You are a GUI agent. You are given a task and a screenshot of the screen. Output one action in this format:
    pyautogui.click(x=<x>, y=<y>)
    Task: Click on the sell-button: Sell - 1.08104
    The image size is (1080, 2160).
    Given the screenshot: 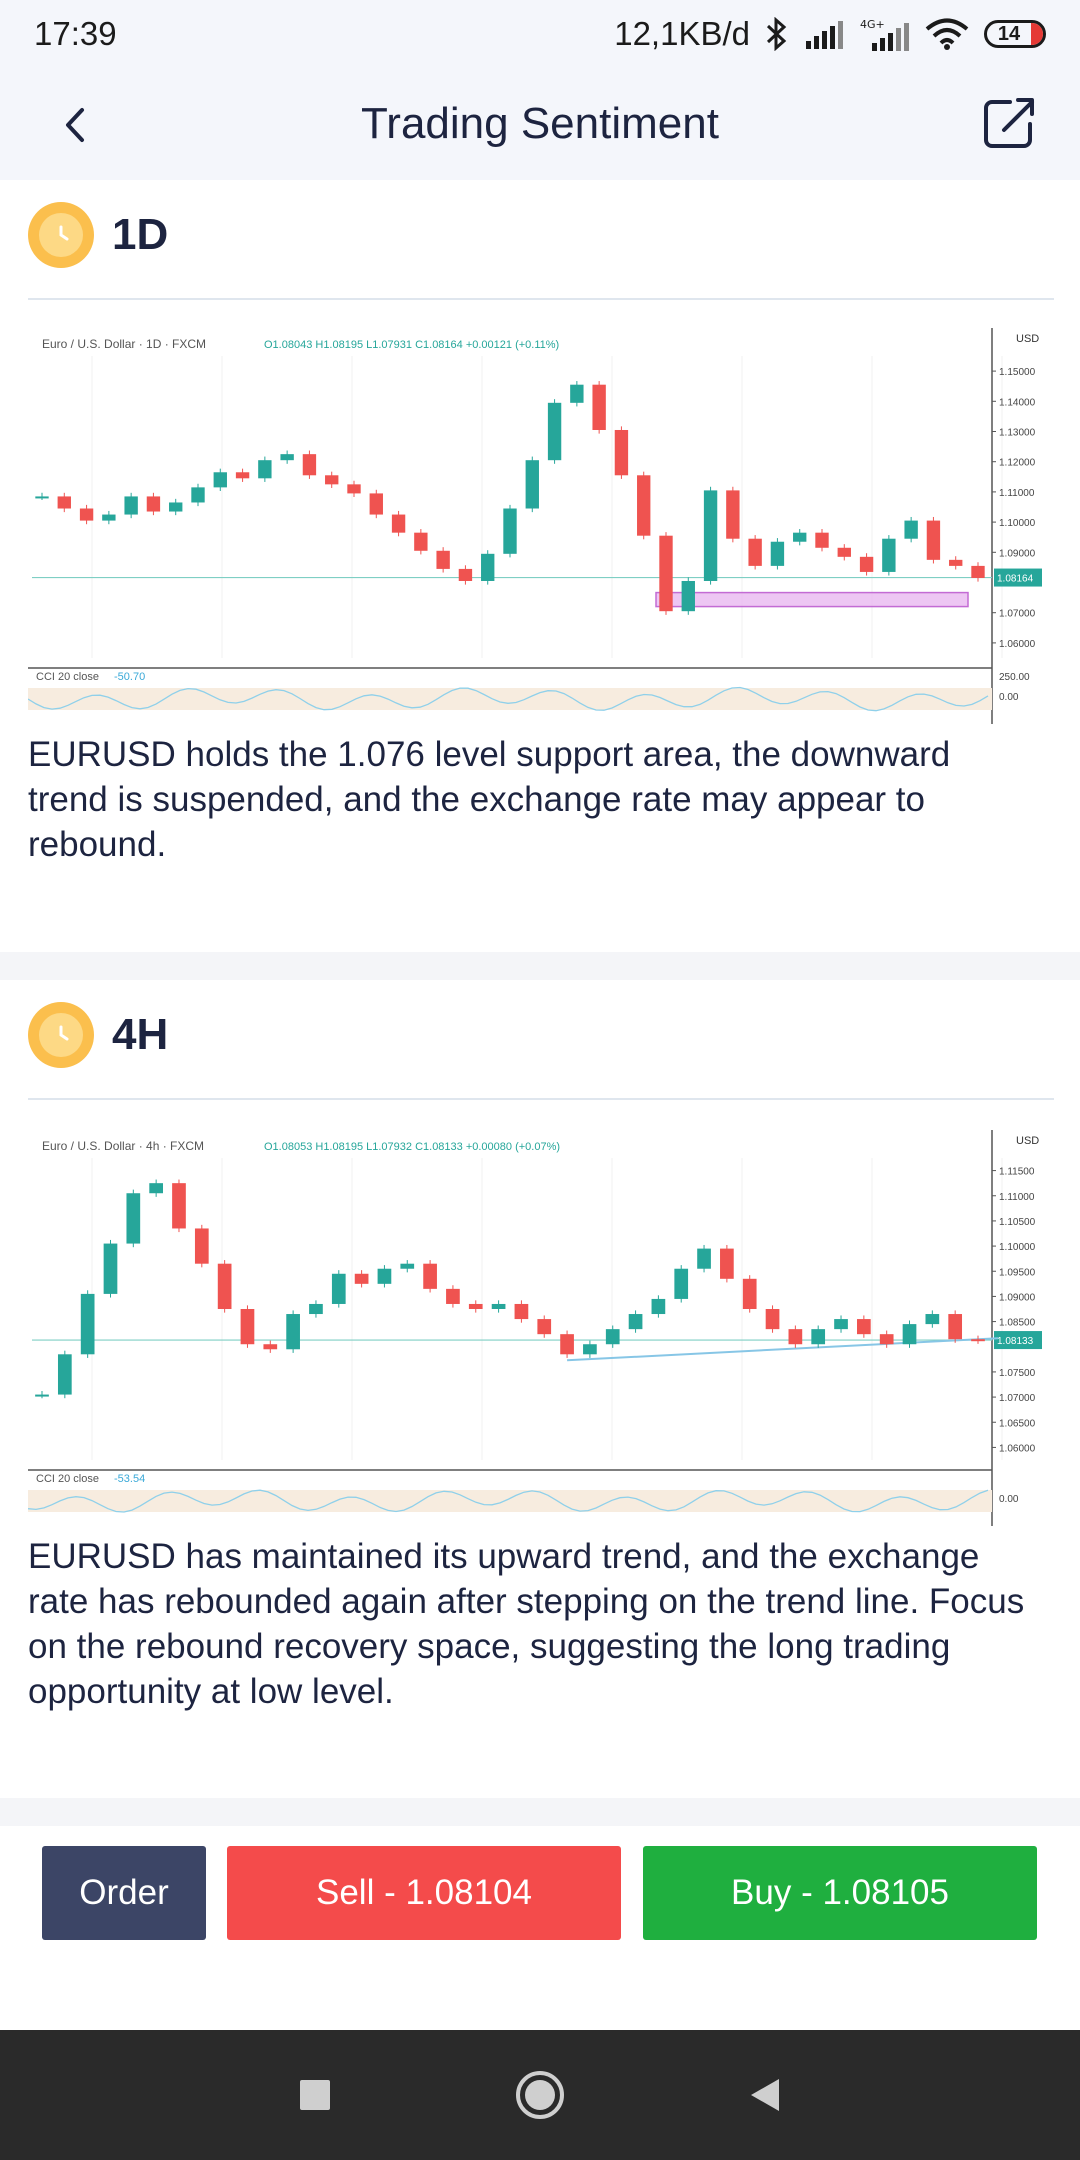 What is the action you would take?
    pyautogui.click(x=424, y=1893)
    